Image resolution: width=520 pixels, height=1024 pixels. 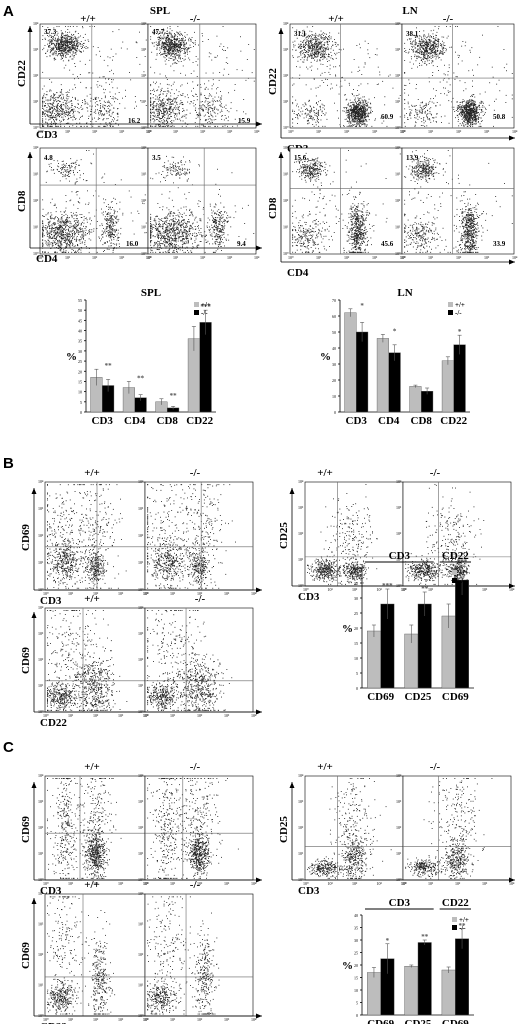 I want to click on panel-label-c: C, so click(x=8, y=747).